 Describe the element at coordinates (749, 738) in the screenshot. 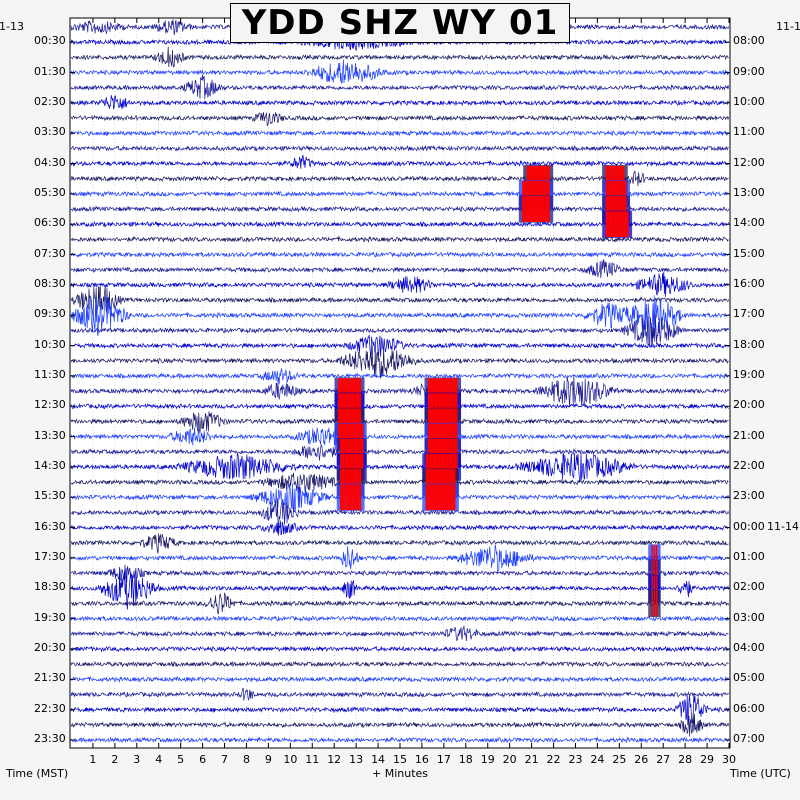

I see `right-time-label: 07:00` at that location.